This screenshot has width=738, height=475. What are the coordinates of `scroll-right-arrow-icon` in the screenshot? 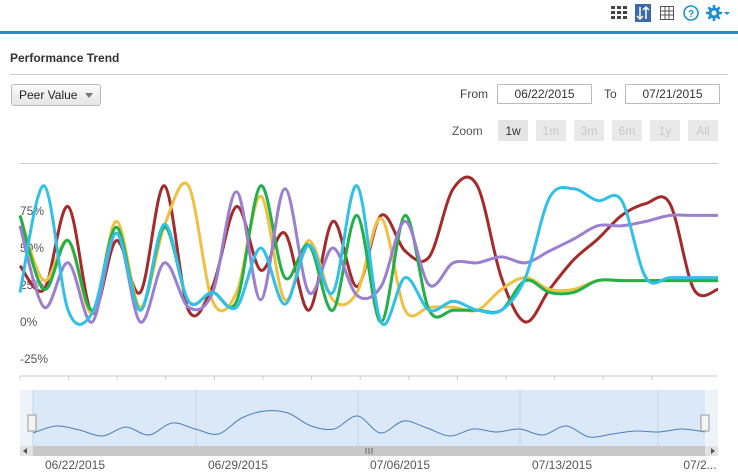 It's located at (713, 451).